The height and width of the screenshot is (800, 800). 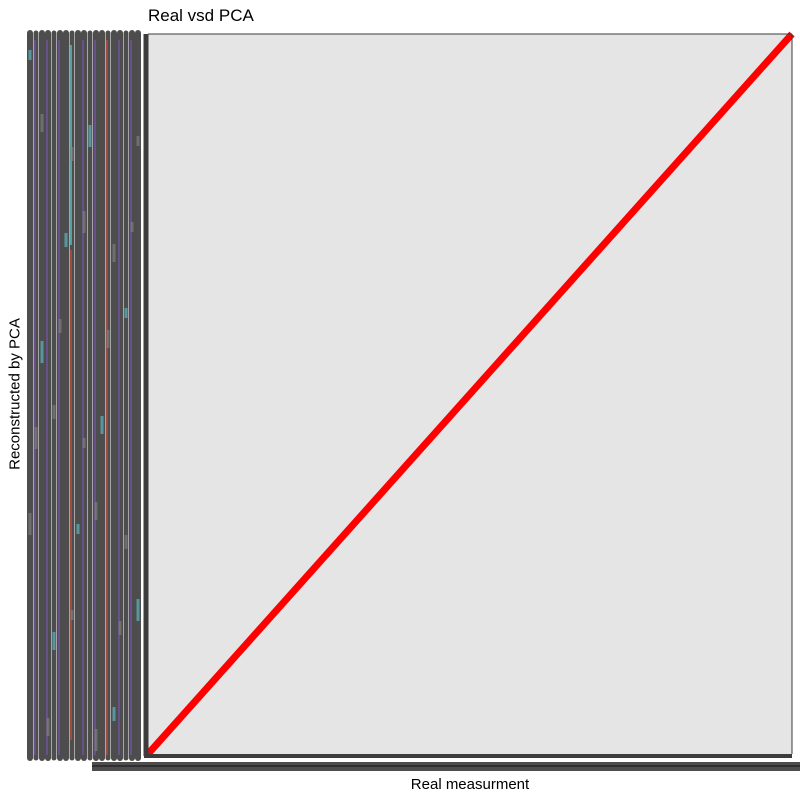 I want to click on x-tick-labels-overplotted, so click(x=446, y=766).